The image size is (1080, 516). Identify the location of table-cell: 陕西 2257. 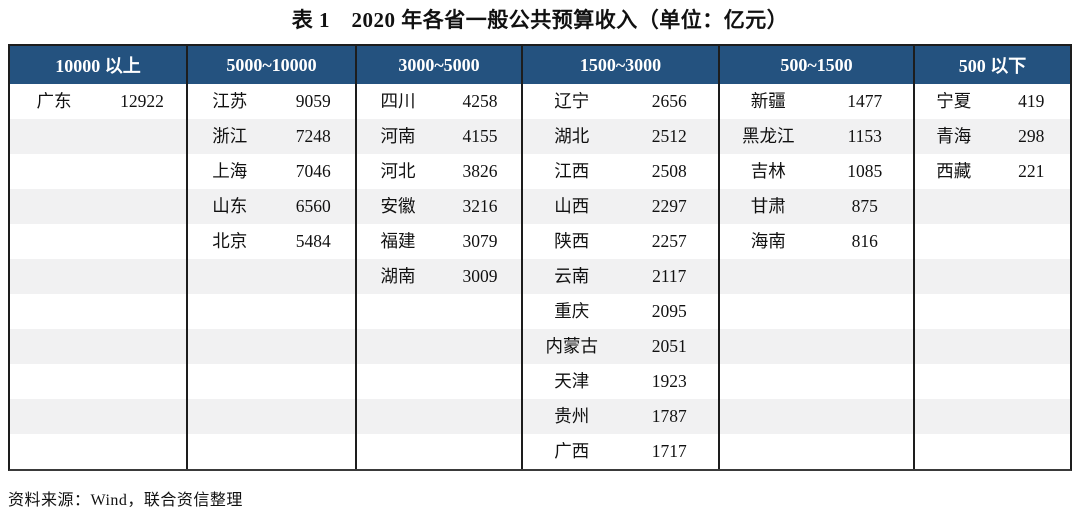
(620, 241).